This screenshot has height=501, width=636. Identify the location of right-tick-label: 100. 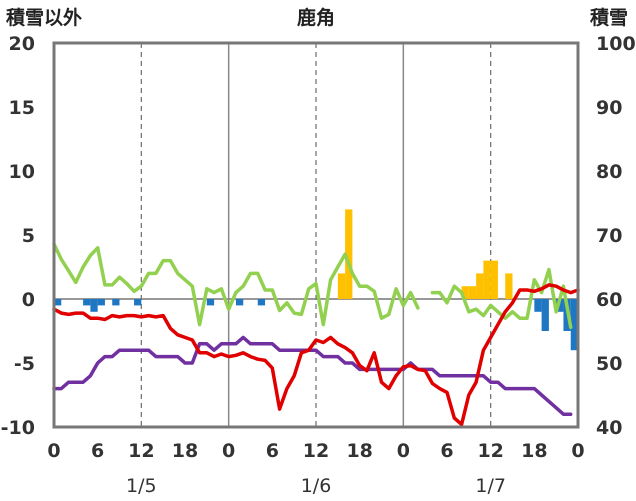
(616, 44).